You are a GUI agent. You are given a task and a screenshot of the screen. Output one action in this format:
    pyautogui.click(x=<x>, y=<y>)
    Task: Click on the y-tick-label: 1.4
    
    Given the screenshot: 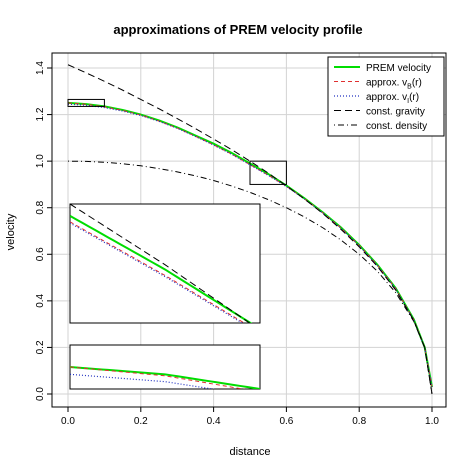 What is the action you would take?
    pyautogui.click(x=40, y=68)
    